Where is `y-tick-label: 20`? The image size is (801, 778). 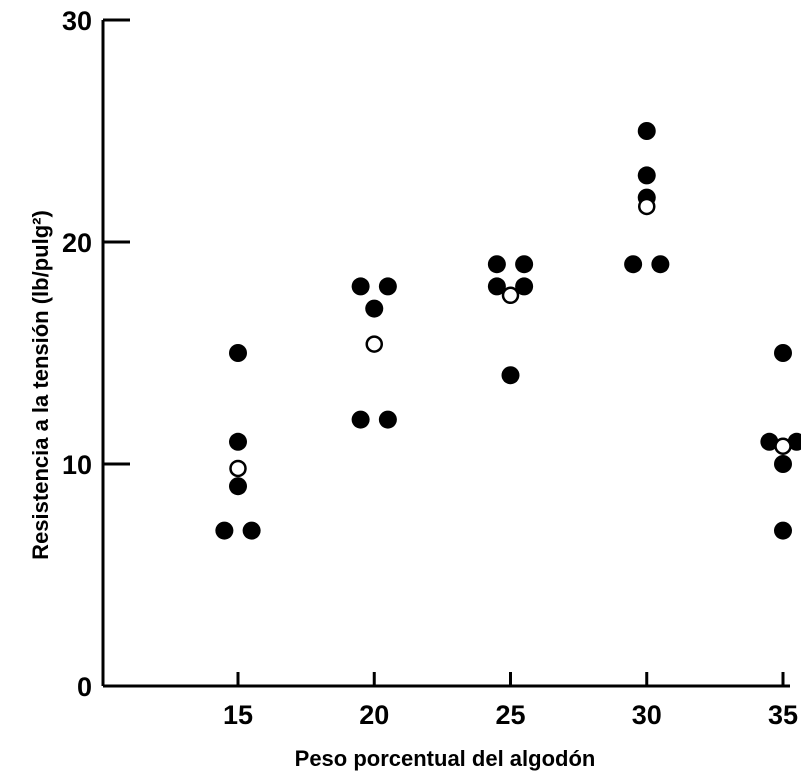
y-tick-label: 20 is located at coordinates (77, 243).